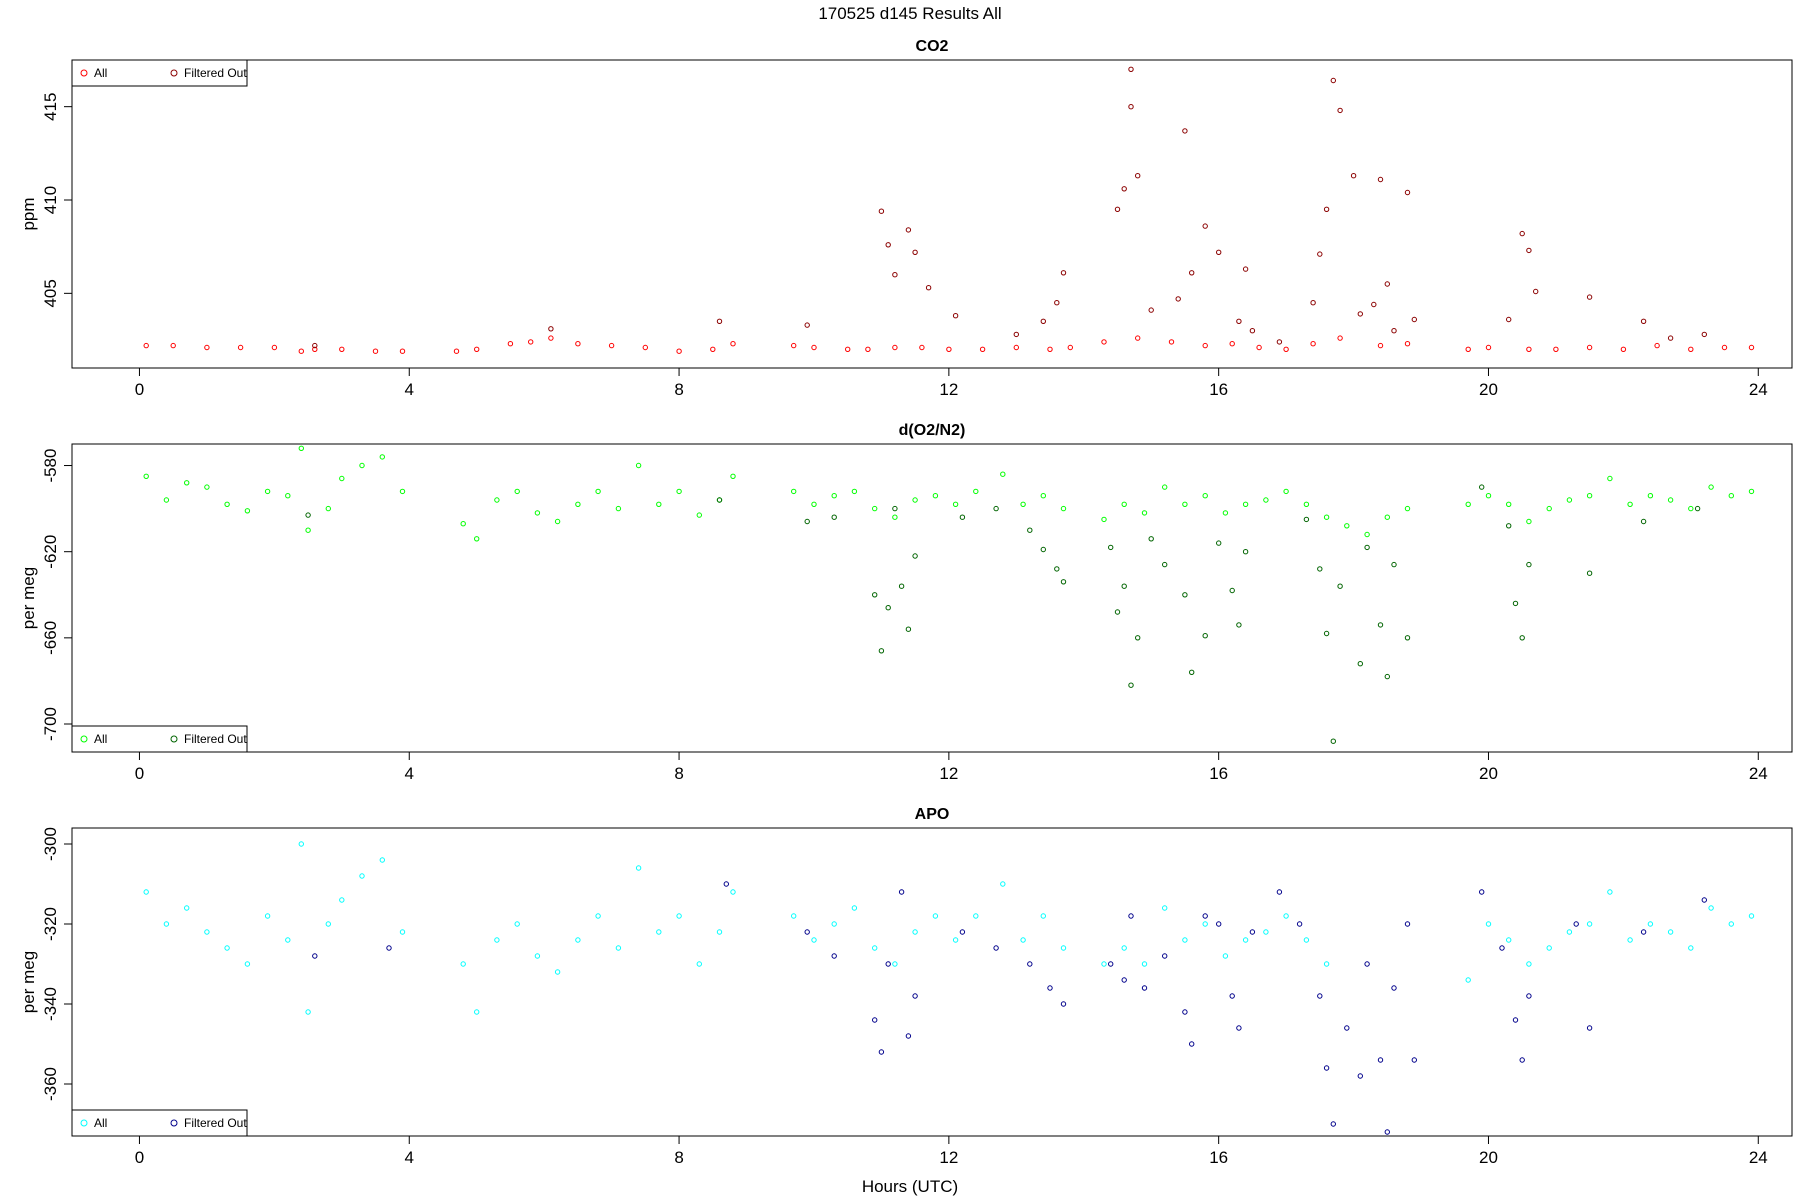 Image resolution: width=1800 pixels, height=1200 pixels. I want to click on figure-title: 170525 d145 Results All, so click(909, 13).